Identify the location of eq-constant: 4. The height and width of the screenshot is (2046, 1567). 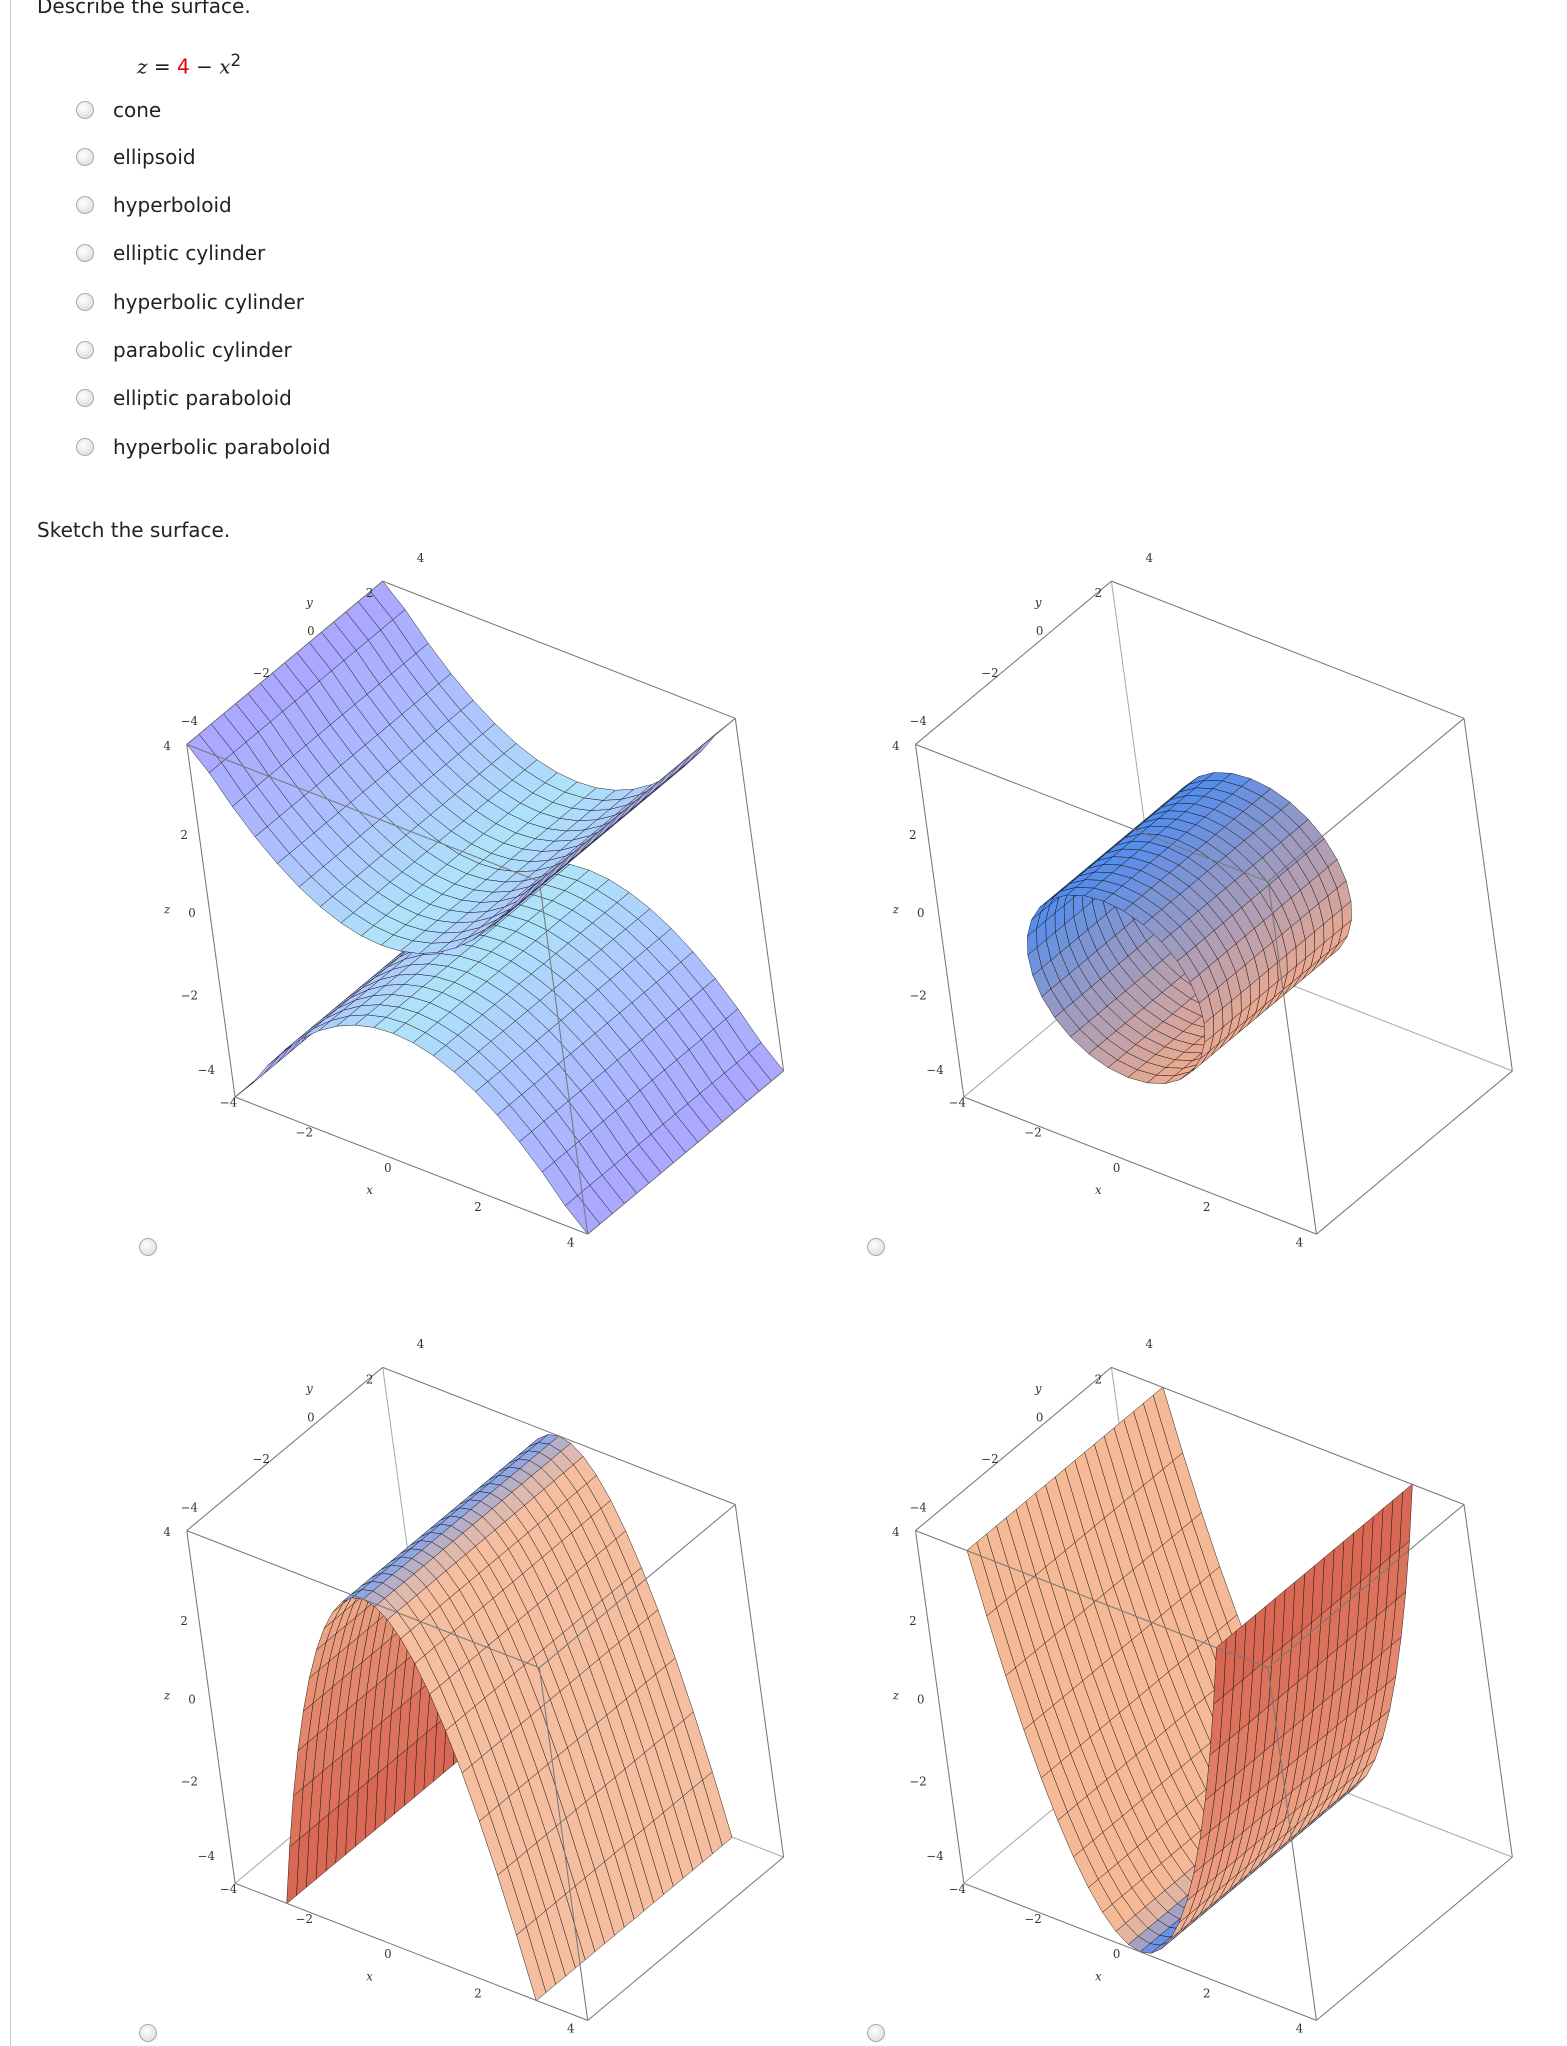
(183, 66).